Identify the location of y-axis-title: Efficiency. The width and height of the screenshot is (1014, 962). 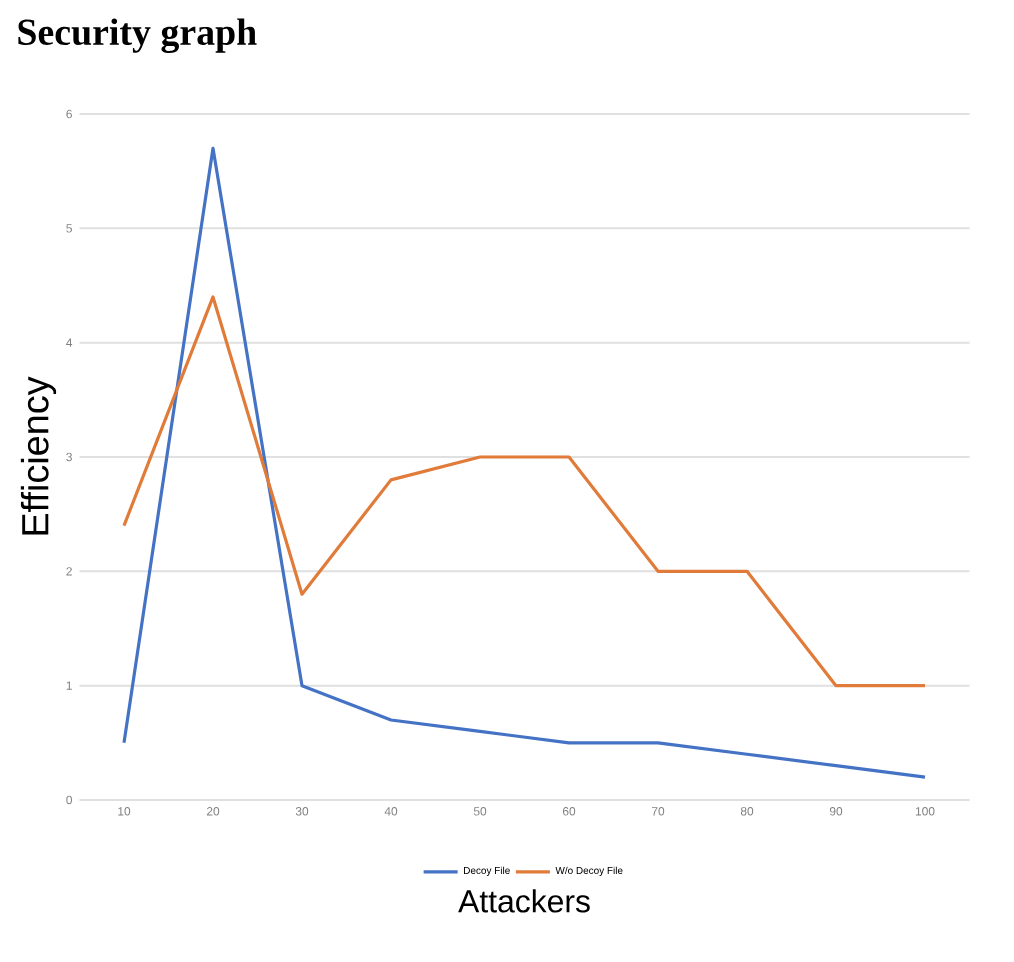
(38, 455).